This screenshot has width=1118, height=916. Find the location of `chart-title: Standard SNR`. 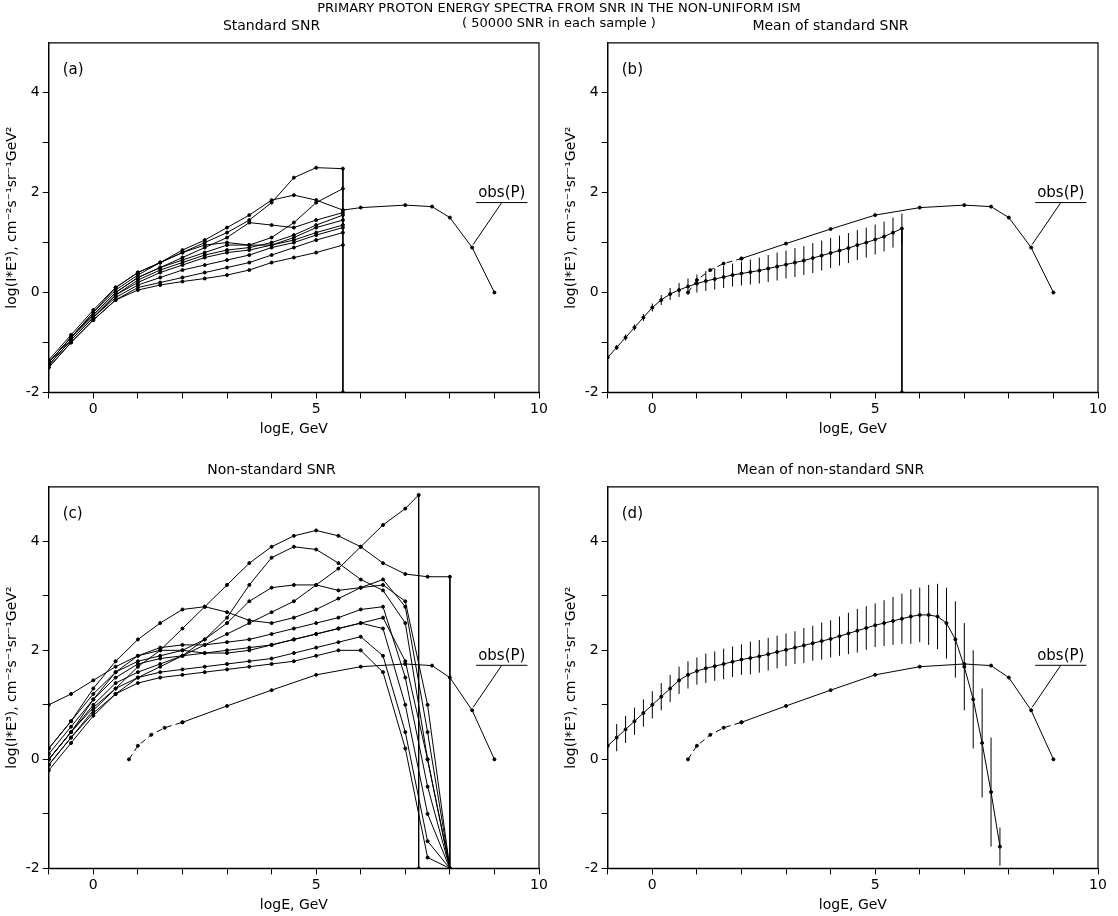

chart-title: Standard SNR is located at coordinates (271, 25).